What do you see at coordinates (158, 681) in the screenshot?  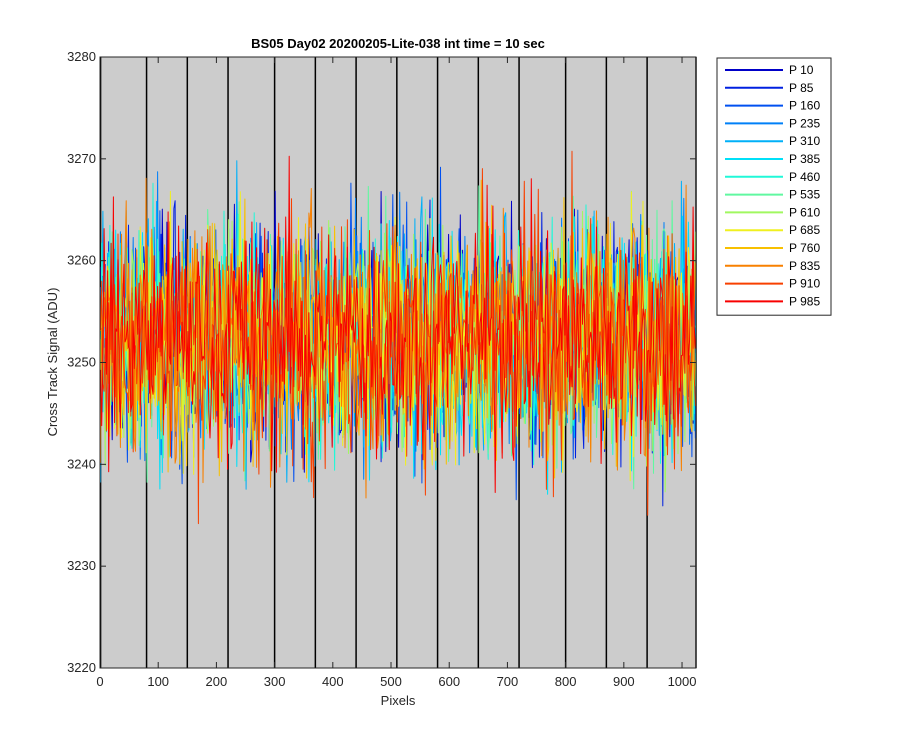 I see `x-tick-label: 100` at bounding box center [158, 681].